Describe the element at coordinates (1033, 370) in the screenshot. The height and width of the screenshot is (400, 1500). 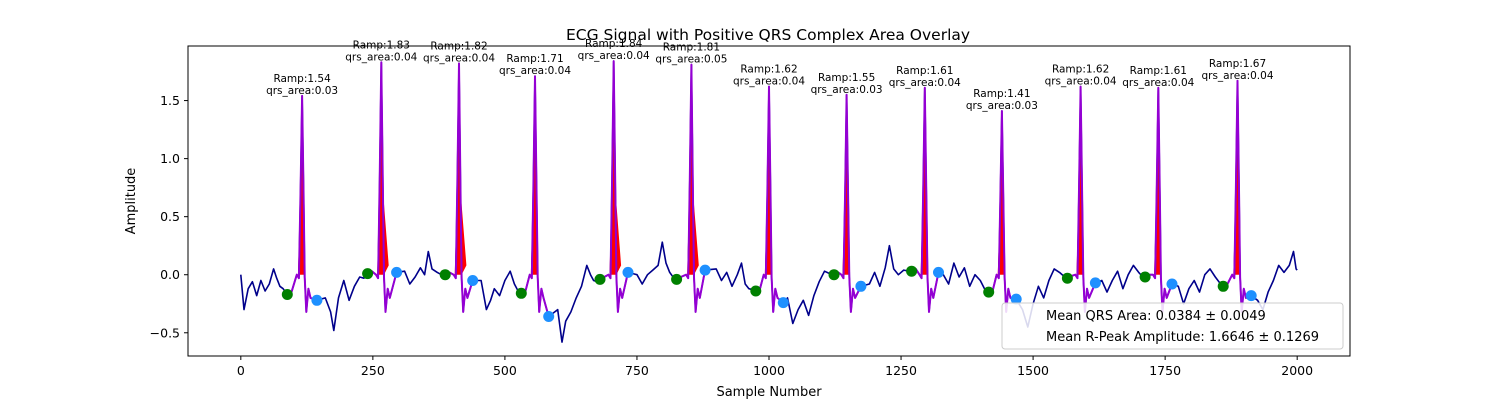
I see `x-tick-label: 1500` at that location.